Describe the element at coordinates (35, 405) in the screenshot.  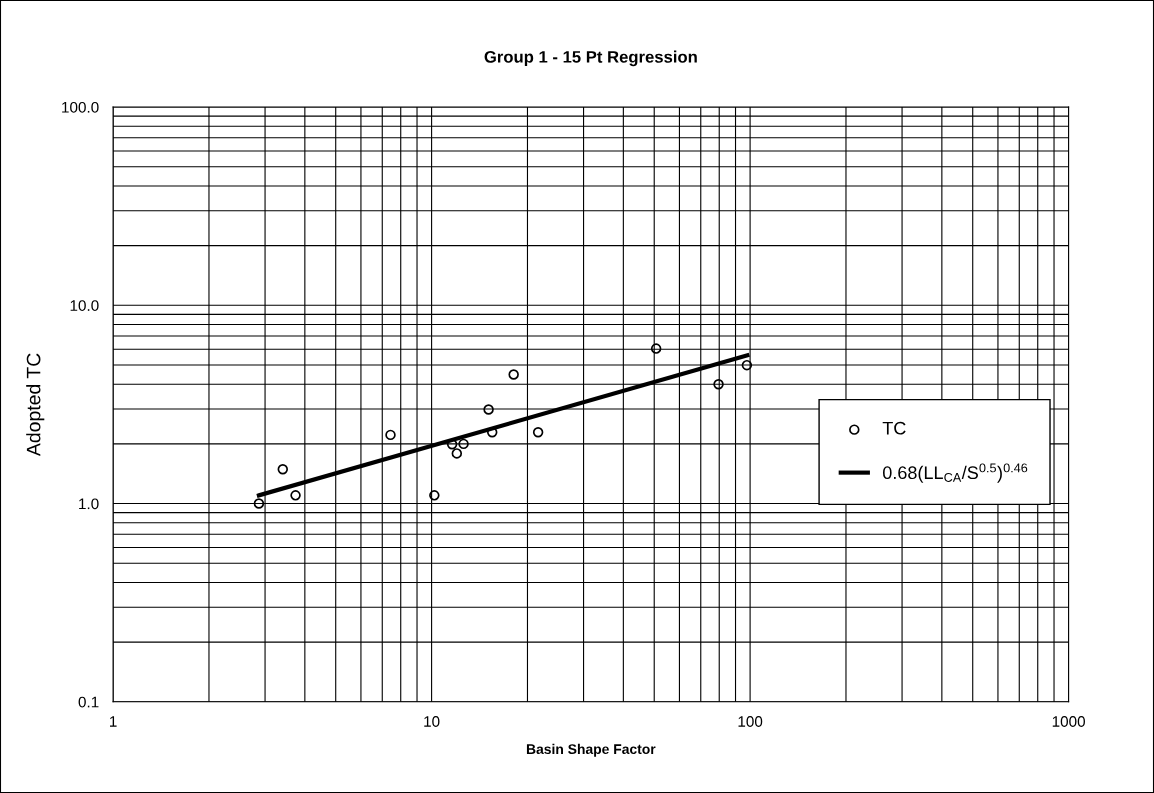
I see `y-axis-title: Adopted TC` at that location.